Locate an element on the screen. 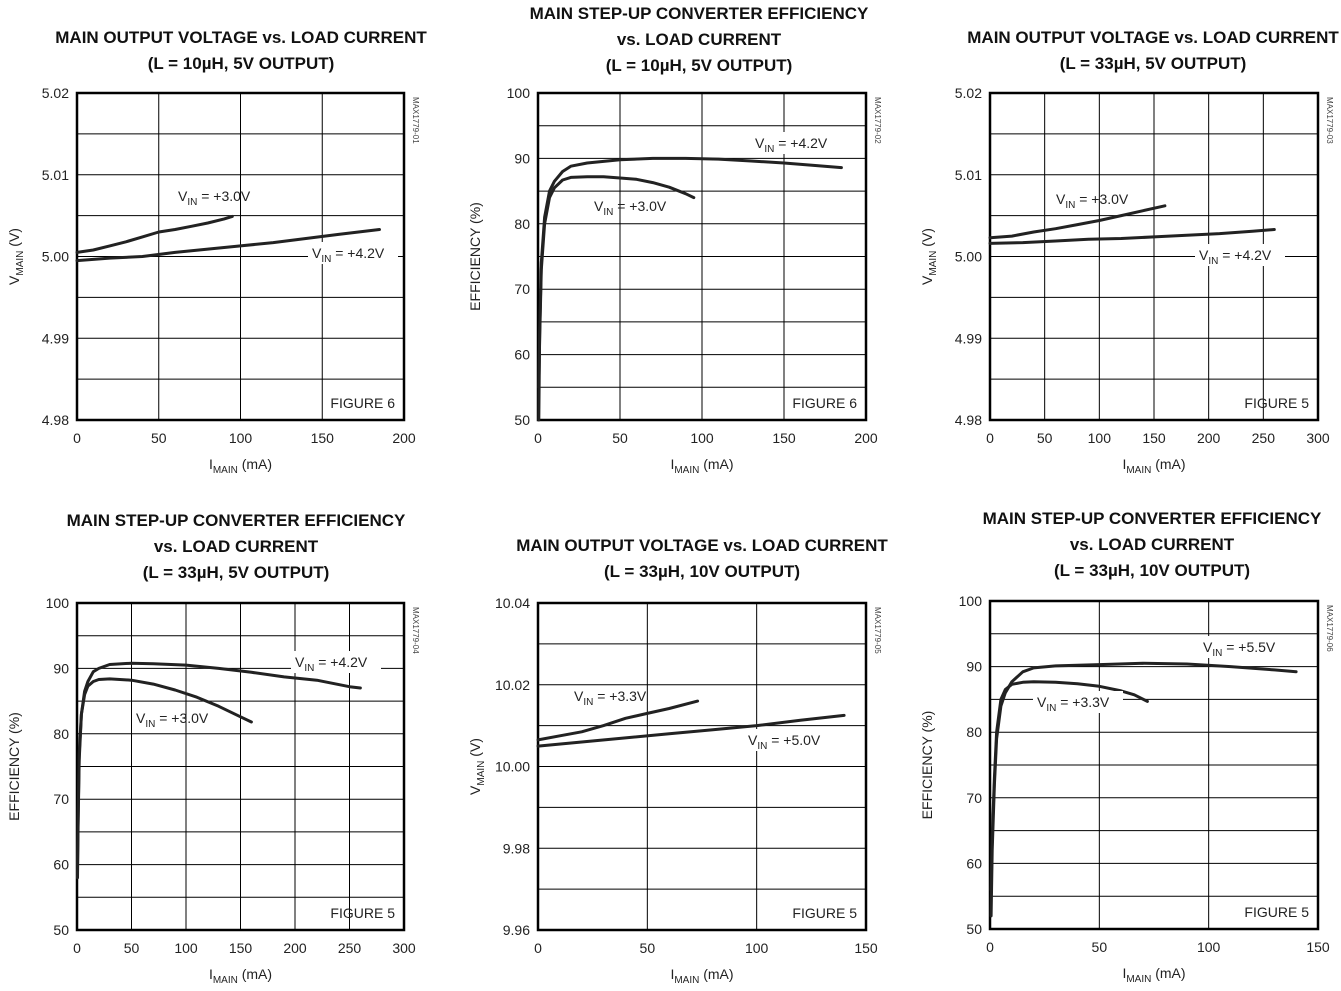 The width and height of the screenshot is (1341, 991). part-code: MAX1779-02 is located at coordinates (877, 120).